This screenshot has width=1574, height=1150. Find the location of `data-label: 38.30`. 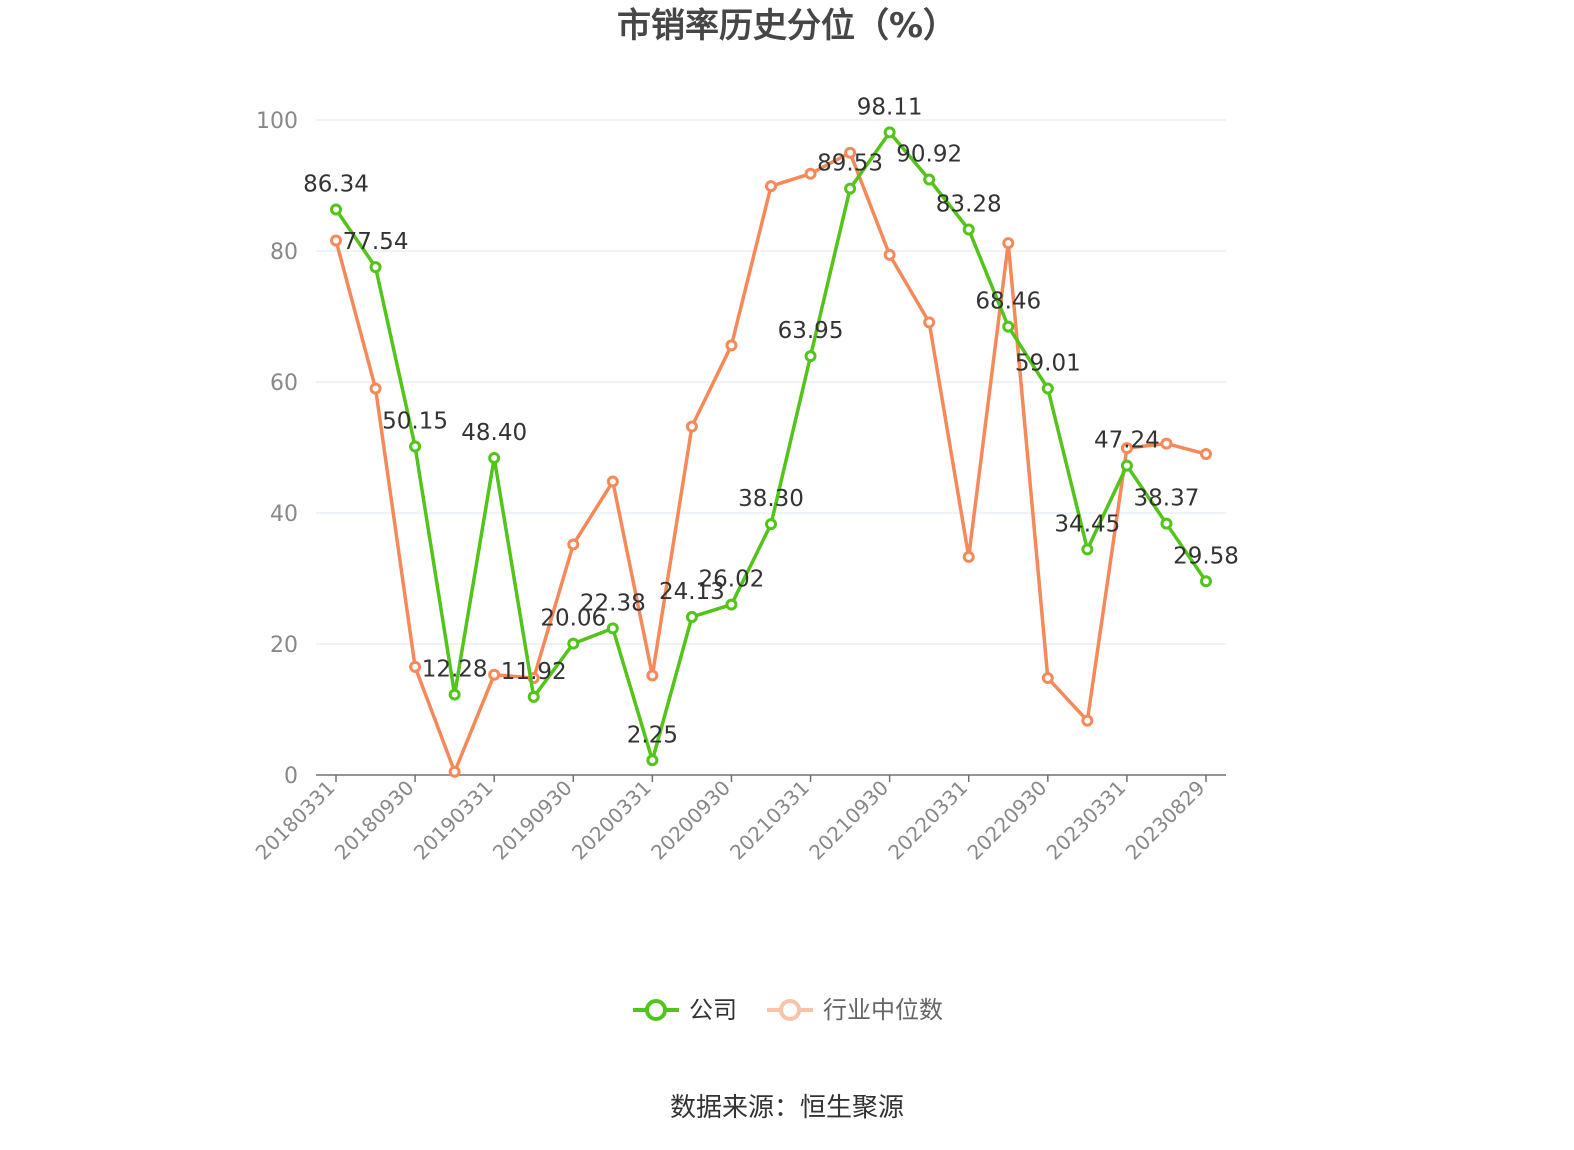

data-label: 38.30 is located at coordinates (771, 499).